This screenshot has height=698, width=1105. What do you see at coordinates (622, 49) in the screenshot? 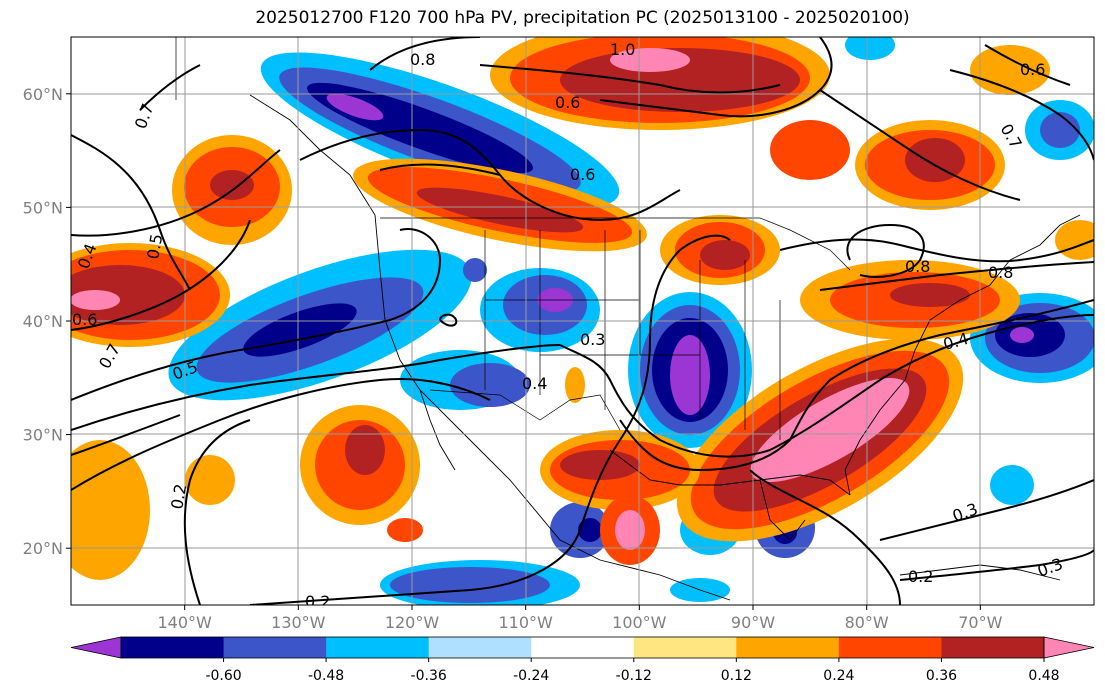
I see `svg-text: 1.0` at bounding box center [622, 49].